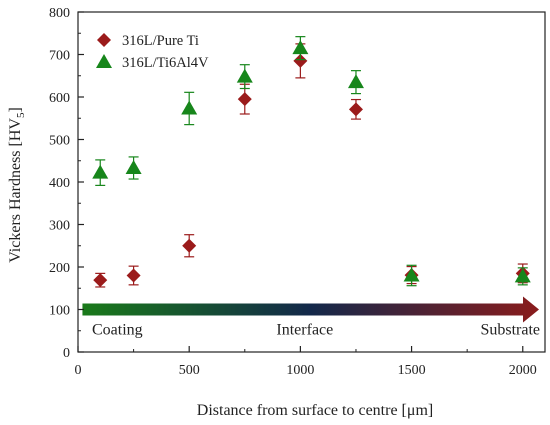 Image resolution: width=550 pixels, height=425 pixels. I want to click on y-tick-label: 500, so click(59, 141).